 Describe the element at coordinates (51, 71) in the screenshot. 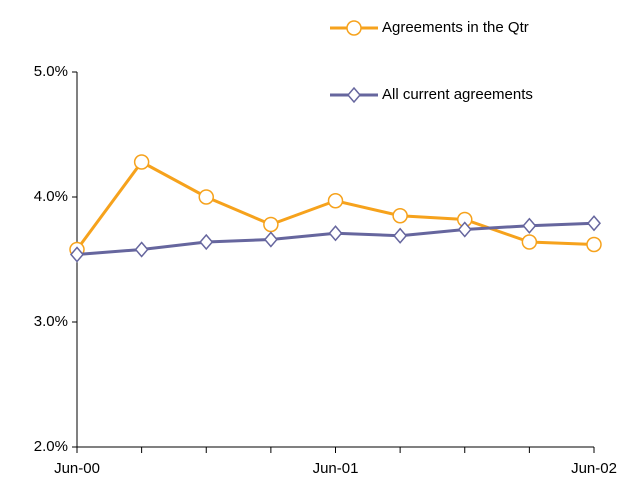

I see `y-tick-label: 5.0%` at that location.